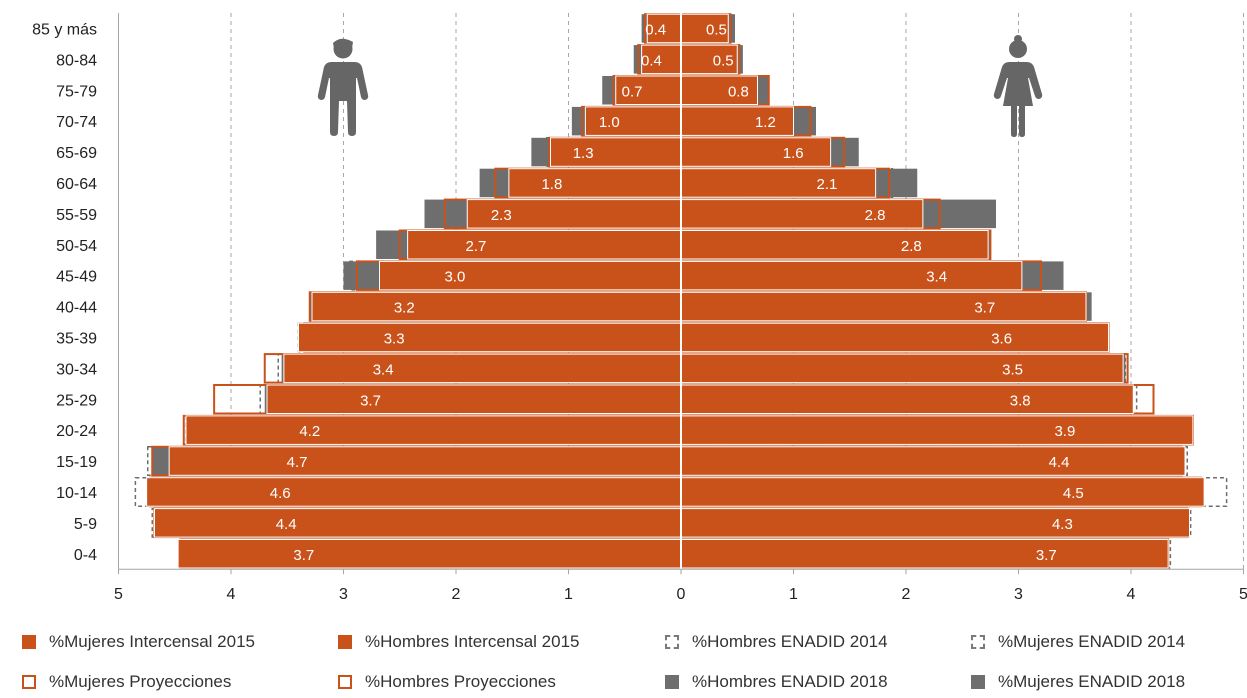 Image resolution: width=1247 pixels, height=698 pixels. Describe the element at coordinates (1018, 594) in the screenshot. I see `x-tick-label: 3` at that location.